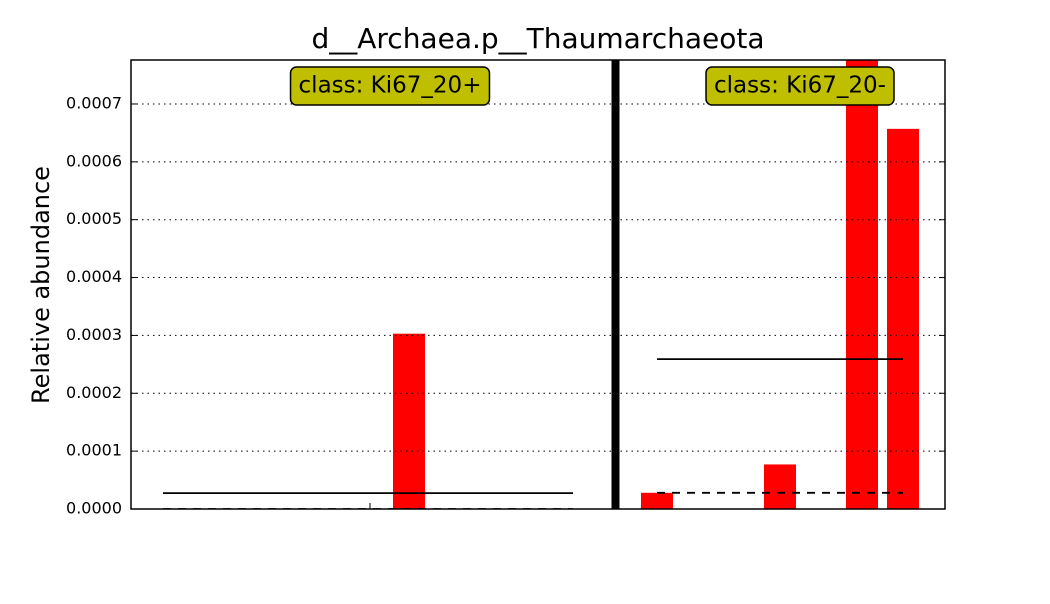 The width and height of the screenshot is (1050, 604). Describe the element at coordinates (94, 102) in the screenshot. I see `y-tick-label: 0.0007` at that location.